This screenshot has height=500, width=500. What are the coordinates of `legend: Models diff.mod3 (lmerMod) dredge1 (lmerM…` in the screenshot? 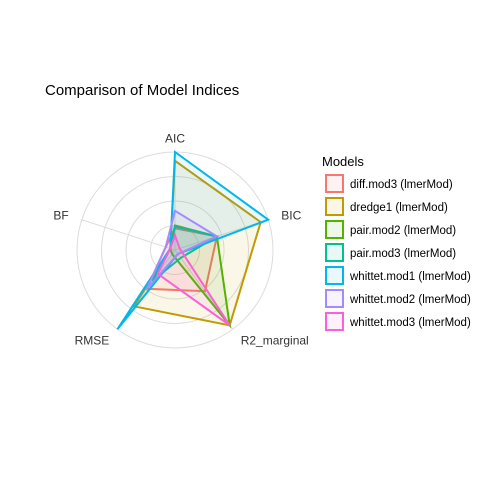 It's located at (396, 242).